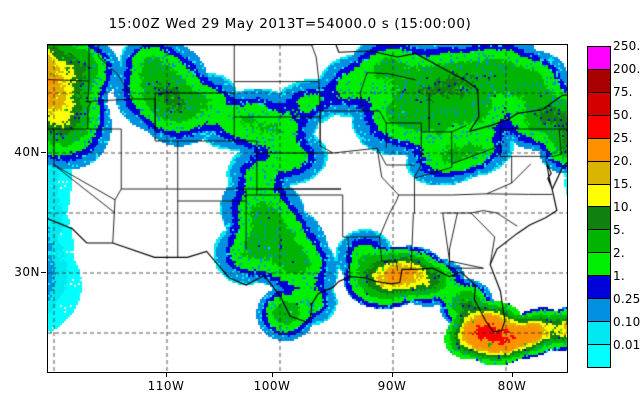 The width and height of the screenshot is (640, 400). What do you see at coordinates (619, 276) in the screenshot?
I see `colorbar-label: 1.` at bounding box center [619, 276].